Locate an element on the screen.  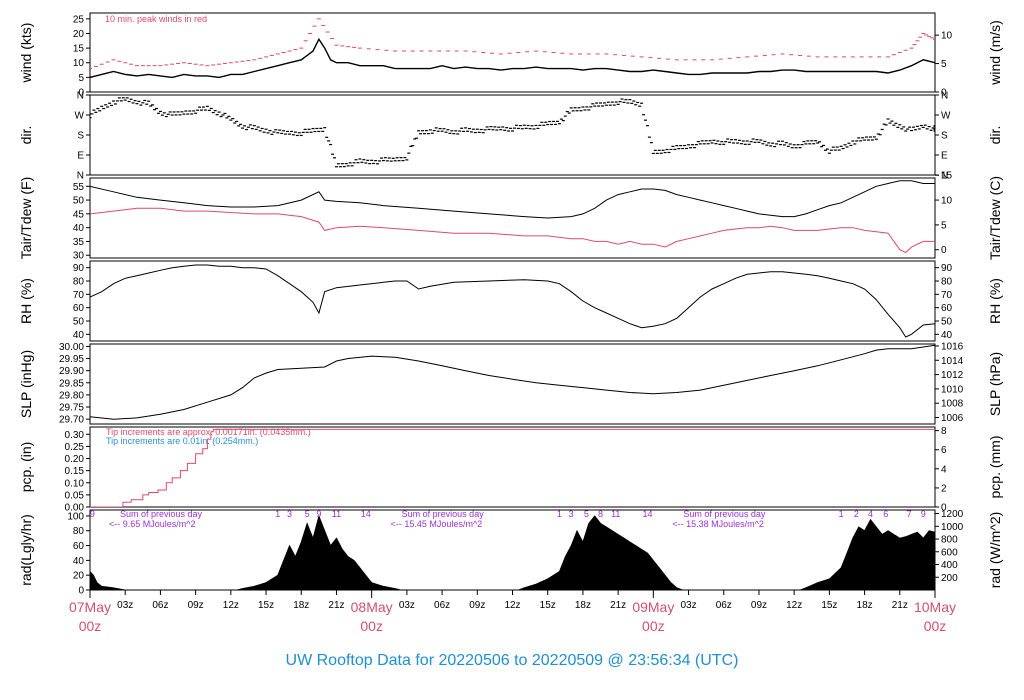
right-tick-label: 0 is located at coordinates (944, 250).